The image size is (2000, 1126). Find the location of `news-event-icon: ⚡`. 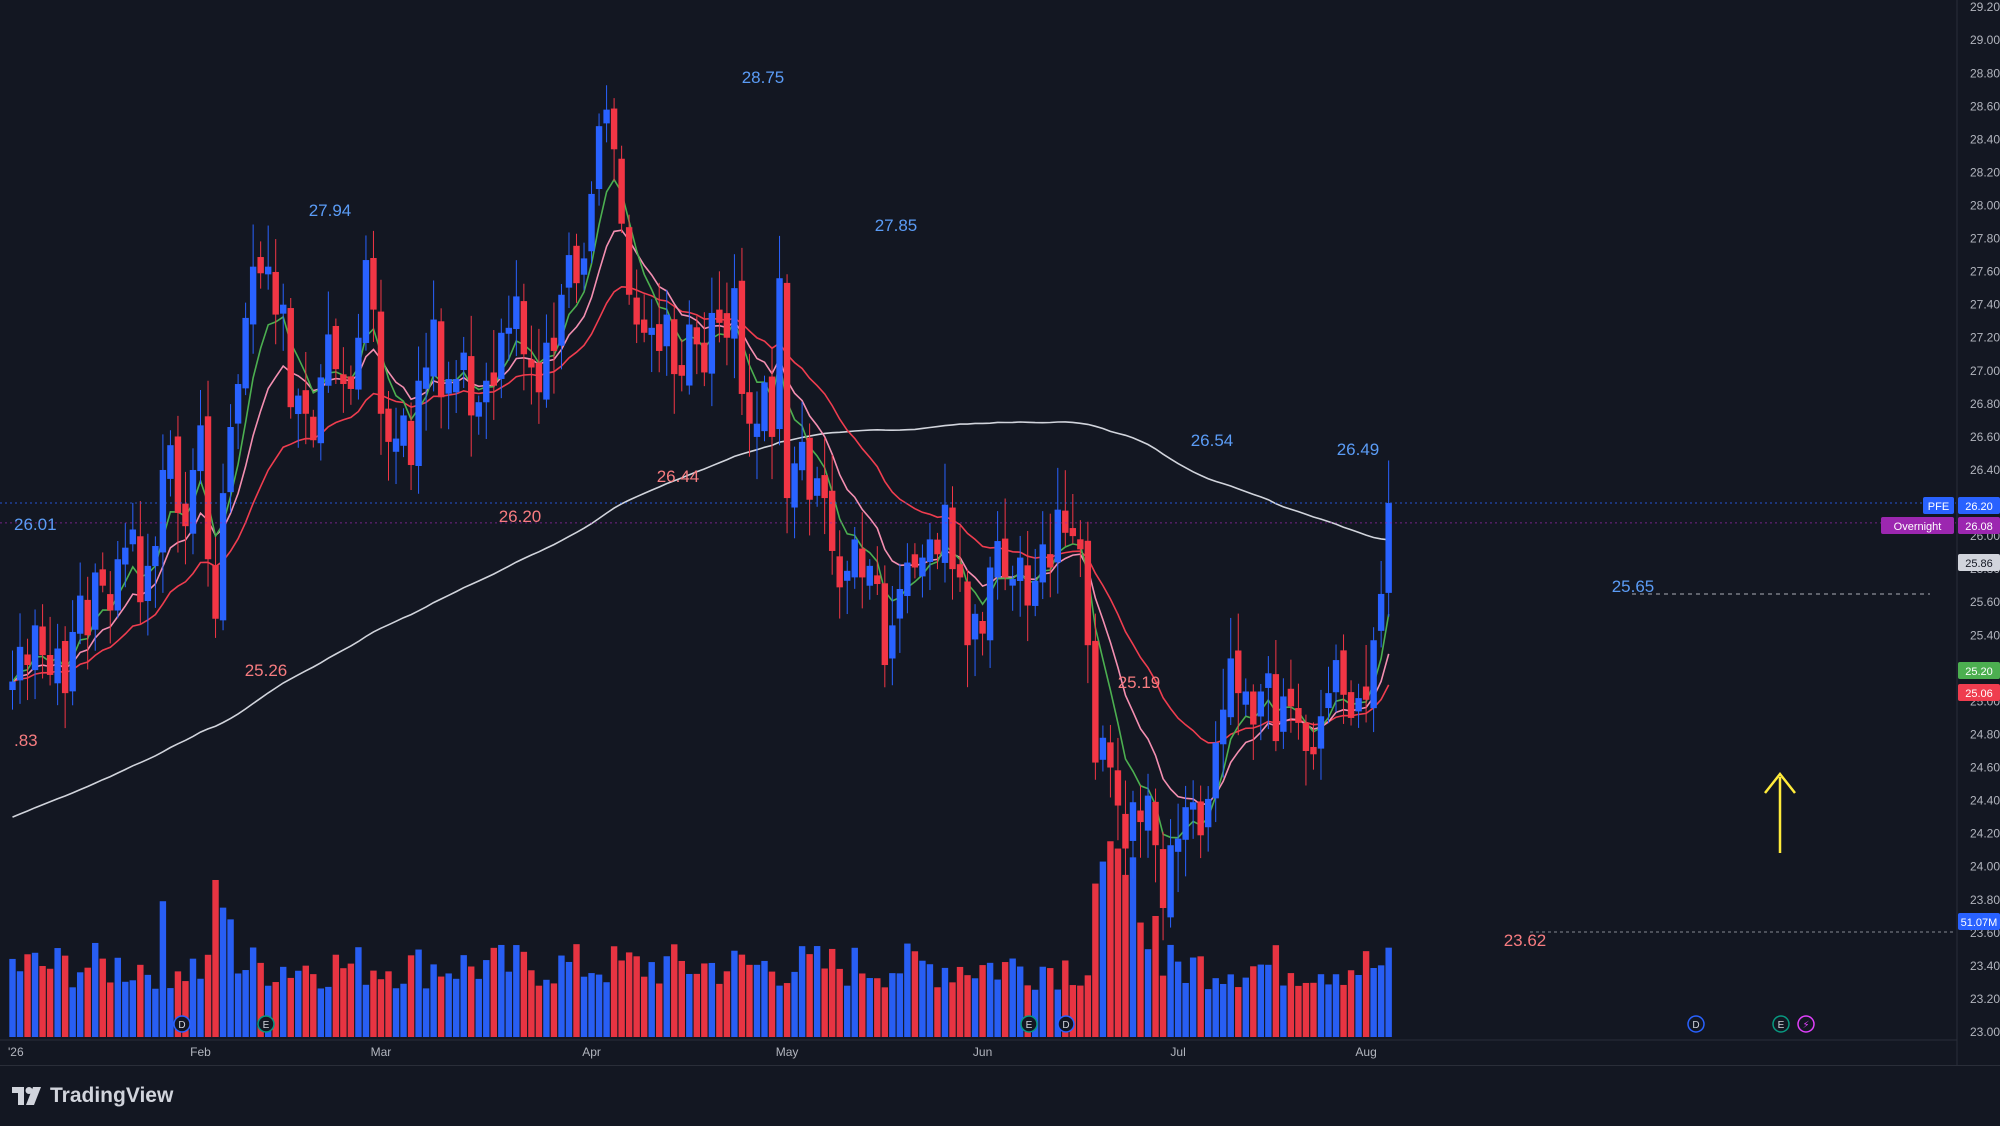

news-event-icon: ⚡ is located at coordinates (1806, 1024).